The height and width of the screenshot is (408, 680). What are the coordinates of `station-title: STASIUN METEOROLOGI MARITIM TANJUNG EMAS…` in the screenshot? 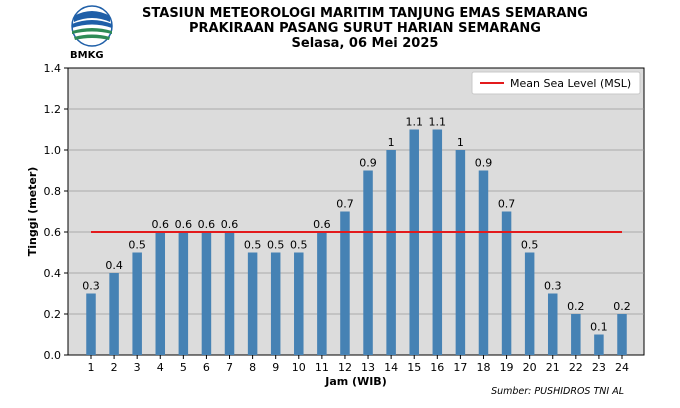 It's located at (365, 13).